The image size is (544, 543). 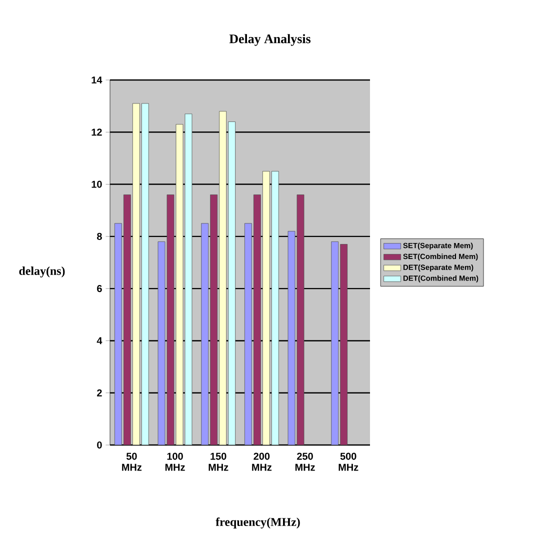 What do you see at coordinates (99, 236) in the screenshot?
I see `y-tick-label: 8` at bounding box center [99, 236].